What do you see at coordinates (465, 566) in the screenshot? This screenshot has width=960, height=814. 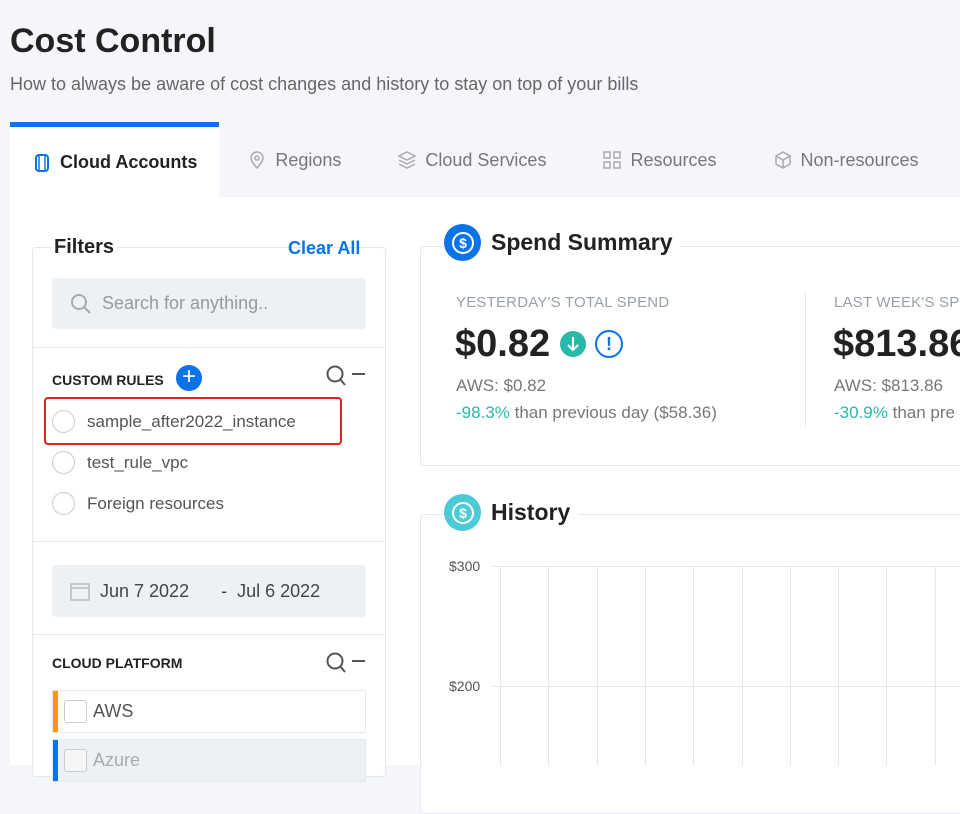 I see `y-tick-label: $300` at bounding box center [465, 566].